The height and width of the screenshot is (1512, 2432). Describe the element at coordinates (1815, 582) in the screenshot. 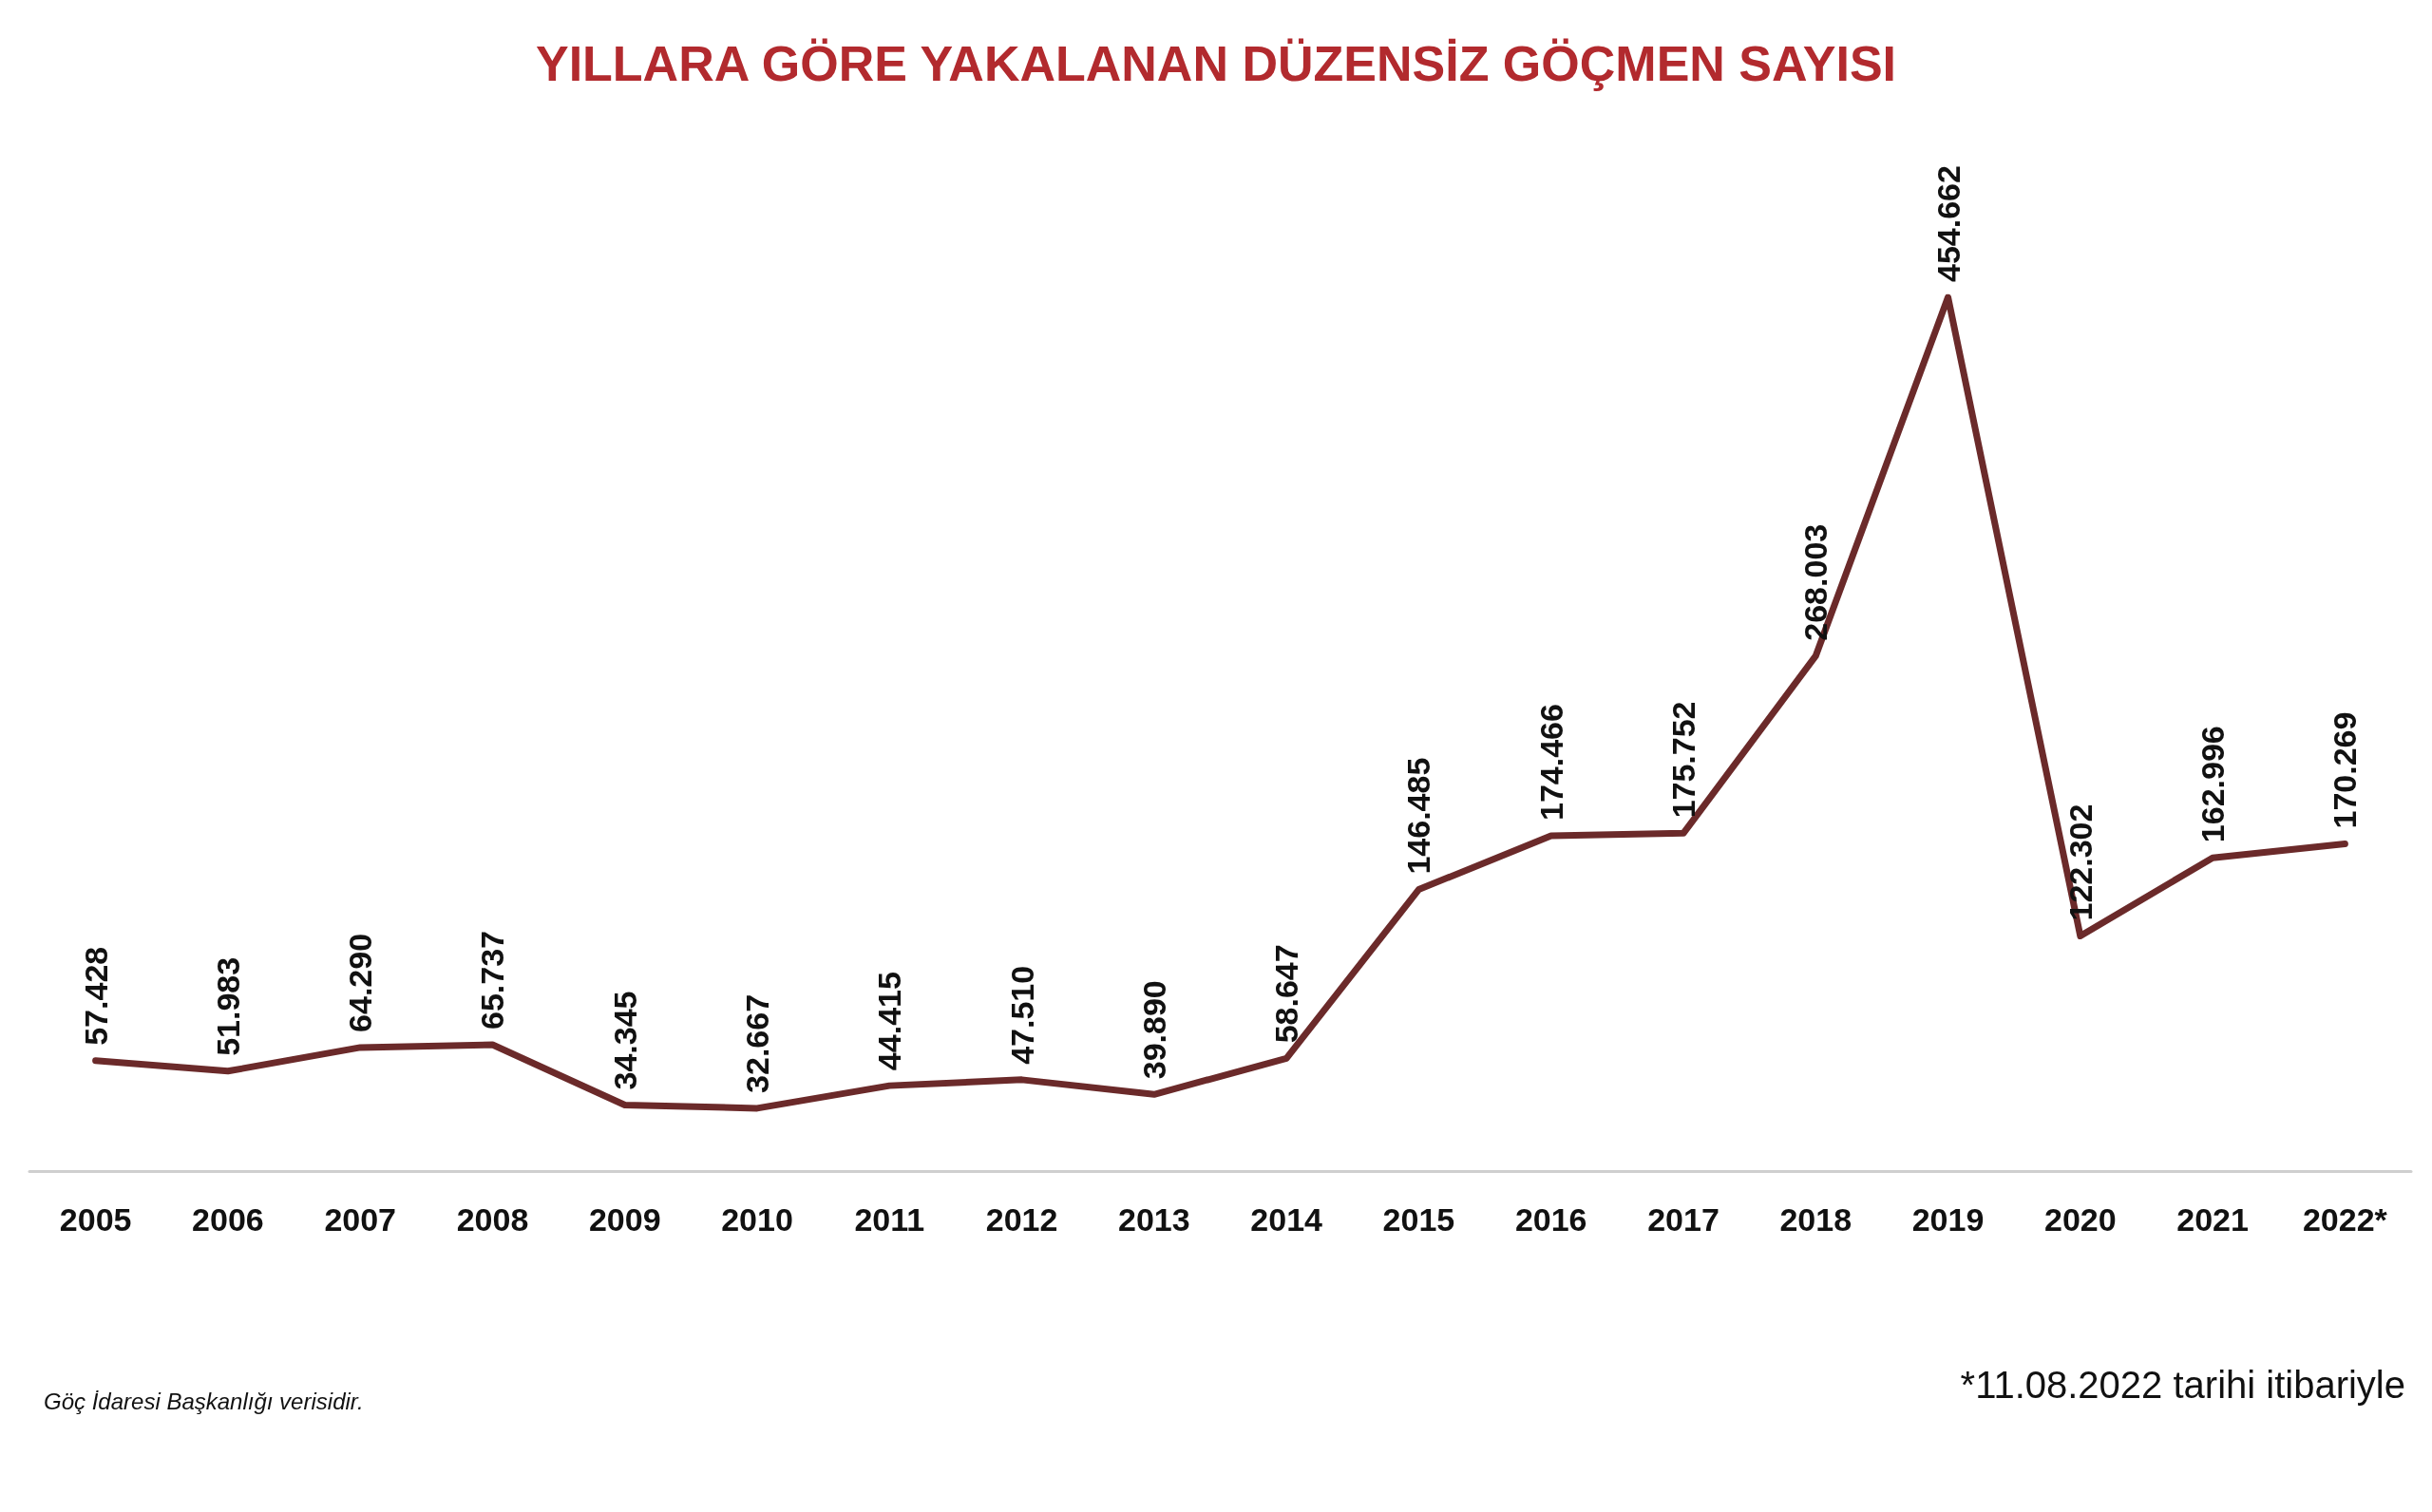

I see `data-label: 268.003` at that location.